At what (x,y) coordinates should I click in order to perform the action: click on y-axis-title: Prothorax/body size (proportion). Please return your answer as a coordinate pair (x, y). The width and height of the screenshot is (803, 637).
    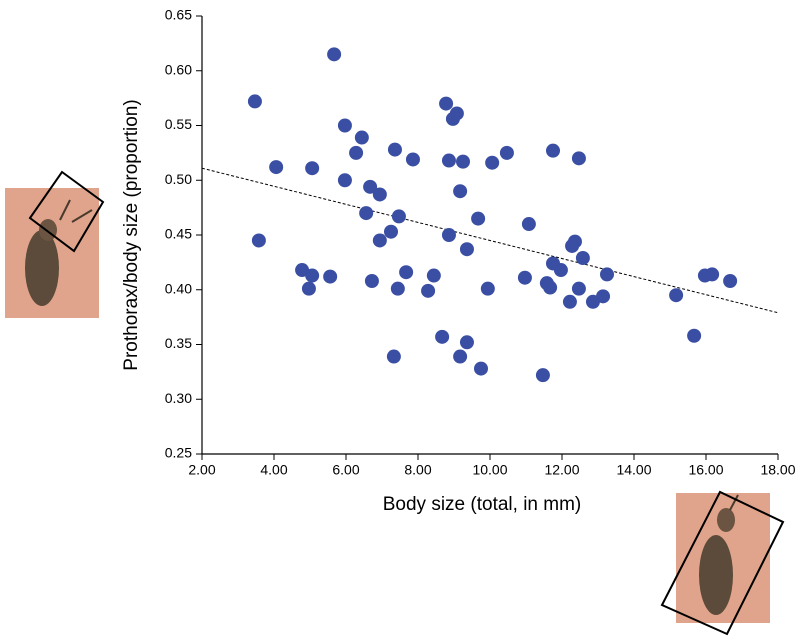
    Looking at the image, I should click on (131, 234).